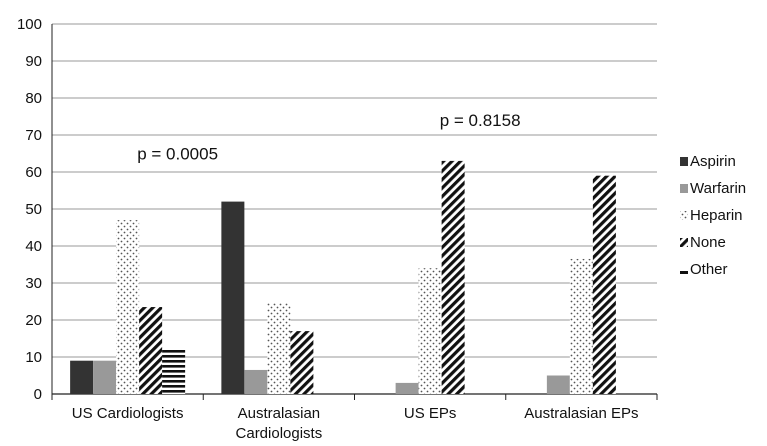 This screenshot has height=446, width=767. Describe the element at coordinates (480, 120) in the screenshot. I see `p-value-annotation: p = 0.8158` at that location.